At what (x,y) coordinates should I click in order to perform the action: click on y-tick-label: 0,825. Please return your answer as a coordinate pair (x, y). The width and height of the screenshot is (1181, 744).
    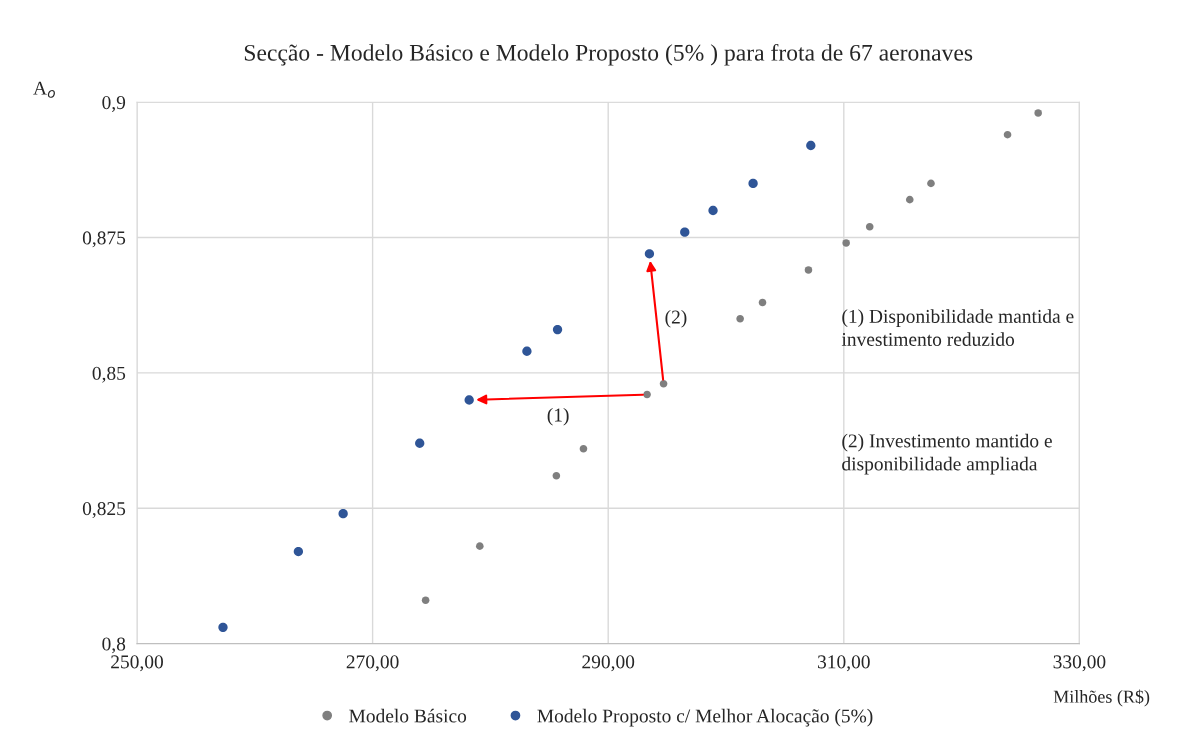
    Looking at the image, I should click on (104, 510).